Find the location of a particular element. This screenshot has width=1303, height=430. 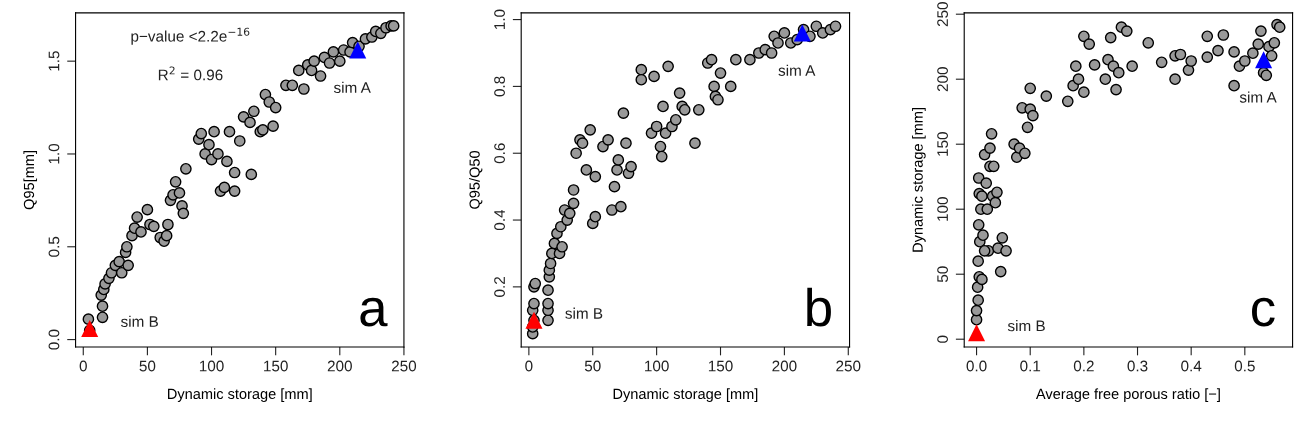

annotation: p−value <2.2e$^{−16}$ is located at coordinates (190, 36).